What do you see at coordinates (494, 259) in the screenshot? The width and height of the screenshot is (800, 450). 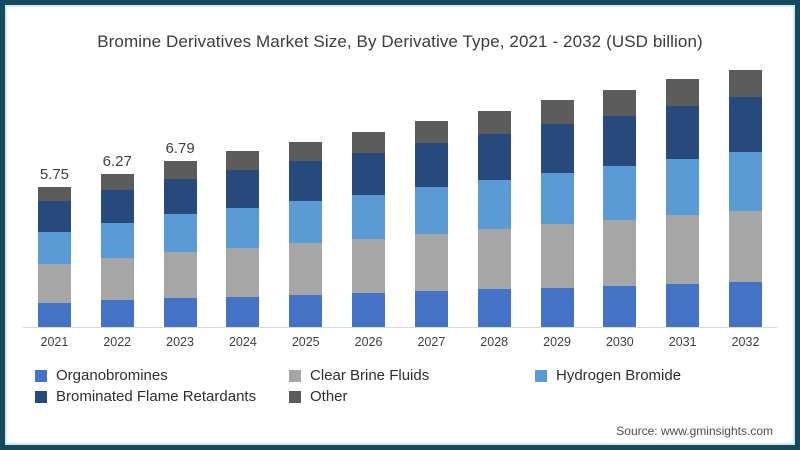 I see `segment-clear-brine-fluids-2028` at bounding box center [494, 259].